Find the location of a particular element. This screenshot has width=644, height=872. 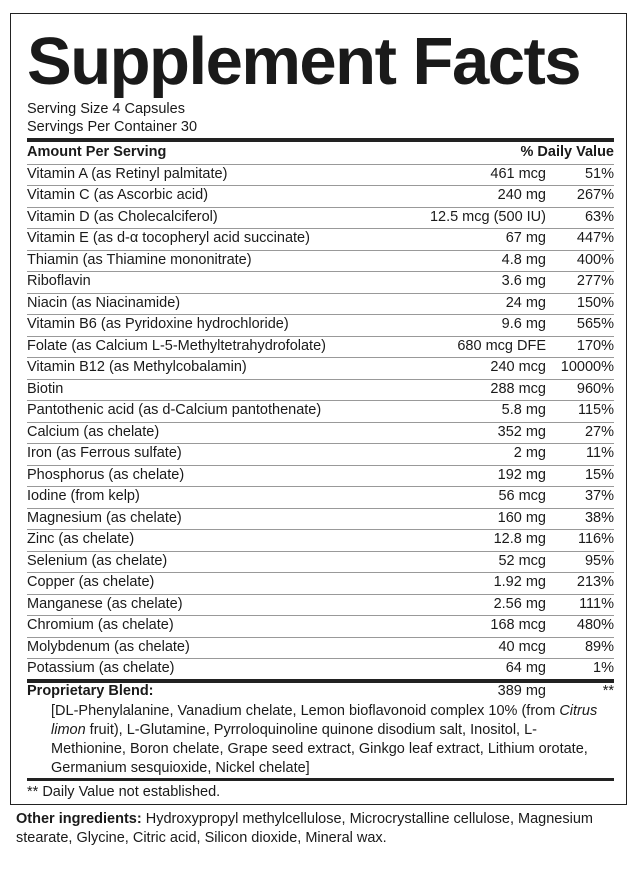

daily-value: 267% is located at coordinates (595, 195).